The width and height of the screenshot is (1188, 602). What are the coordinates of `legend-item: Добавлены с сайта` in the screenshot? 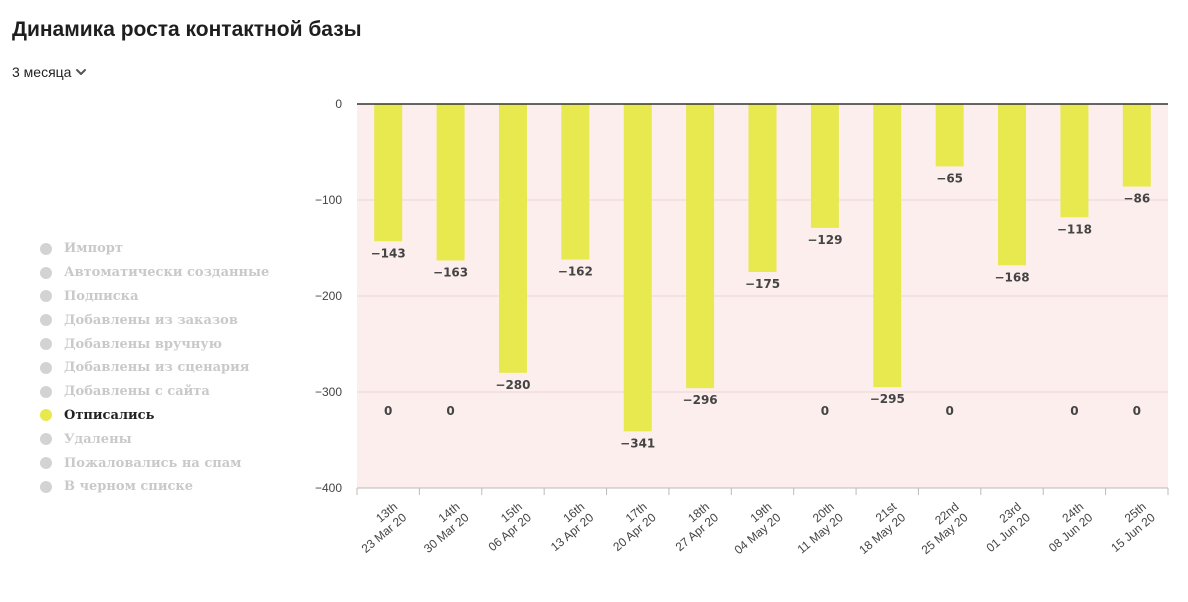 It's located at (154, 392).